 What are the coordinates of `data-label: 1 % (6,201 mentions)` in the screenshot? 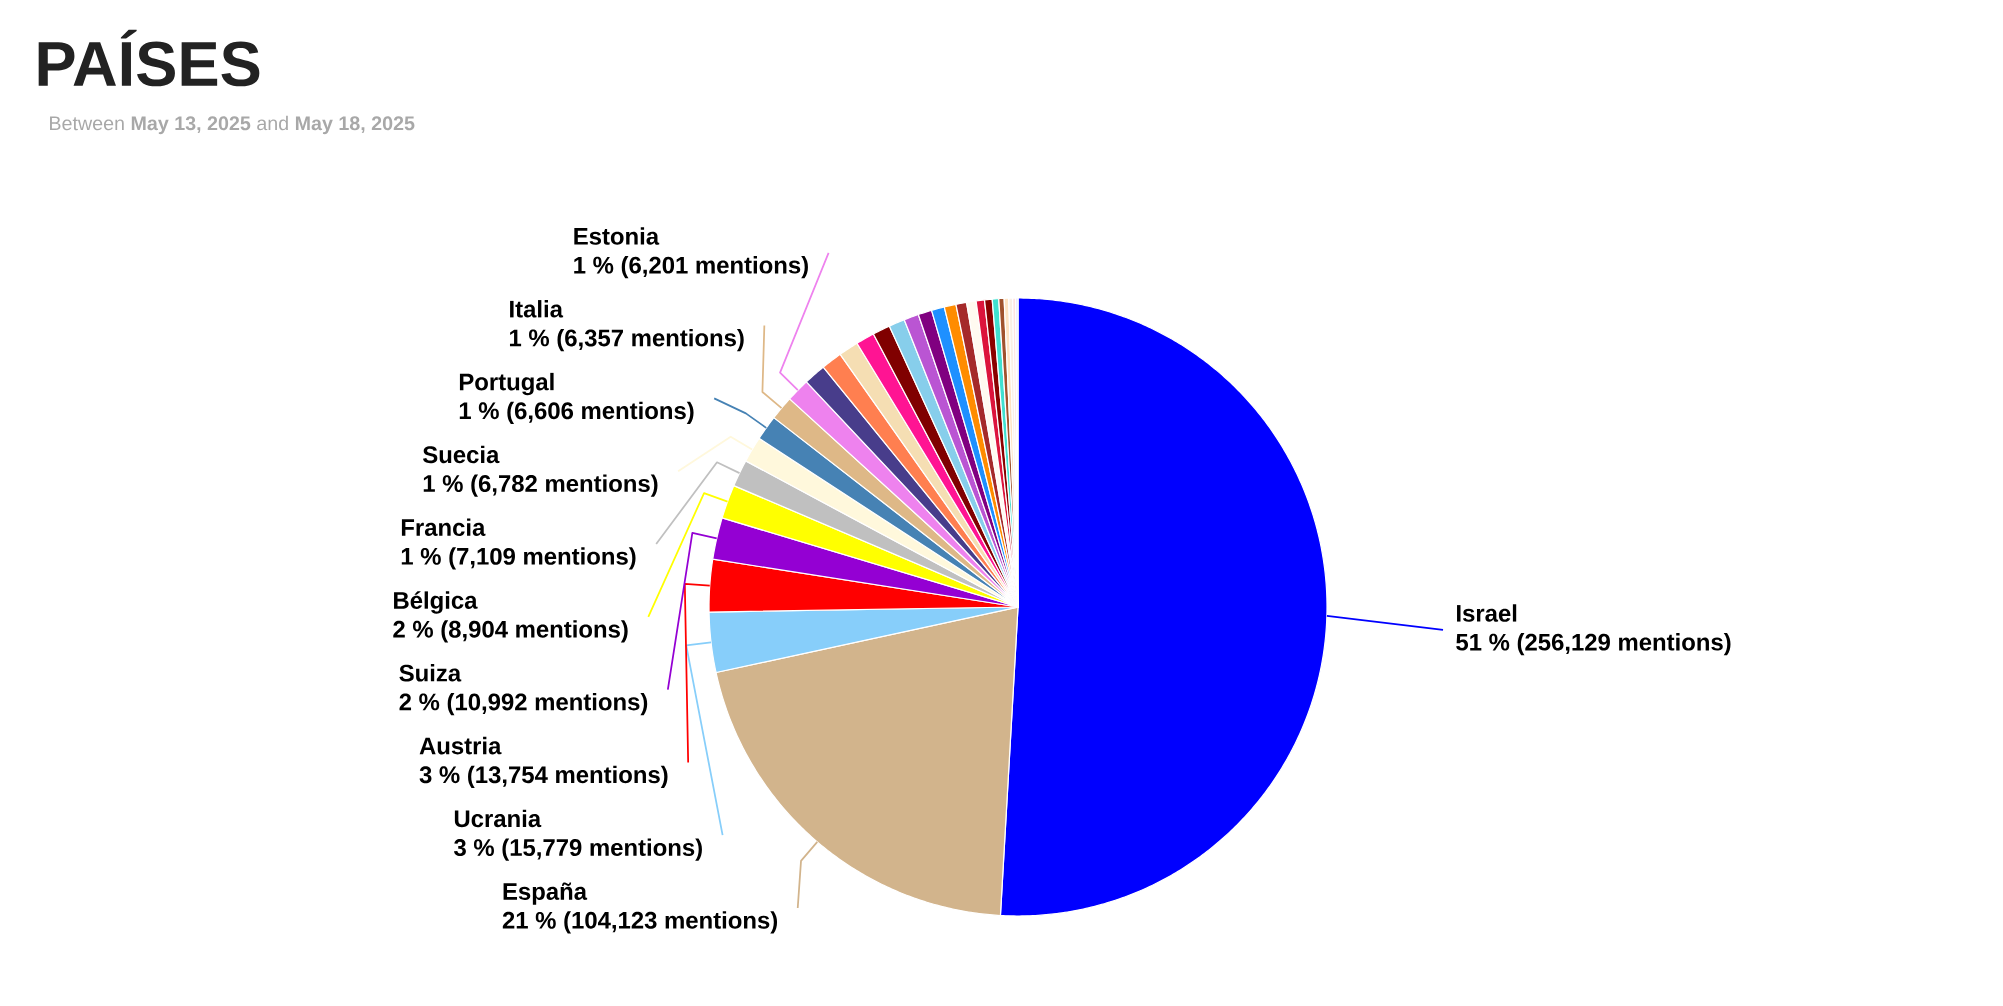 It's located at (691, 267).